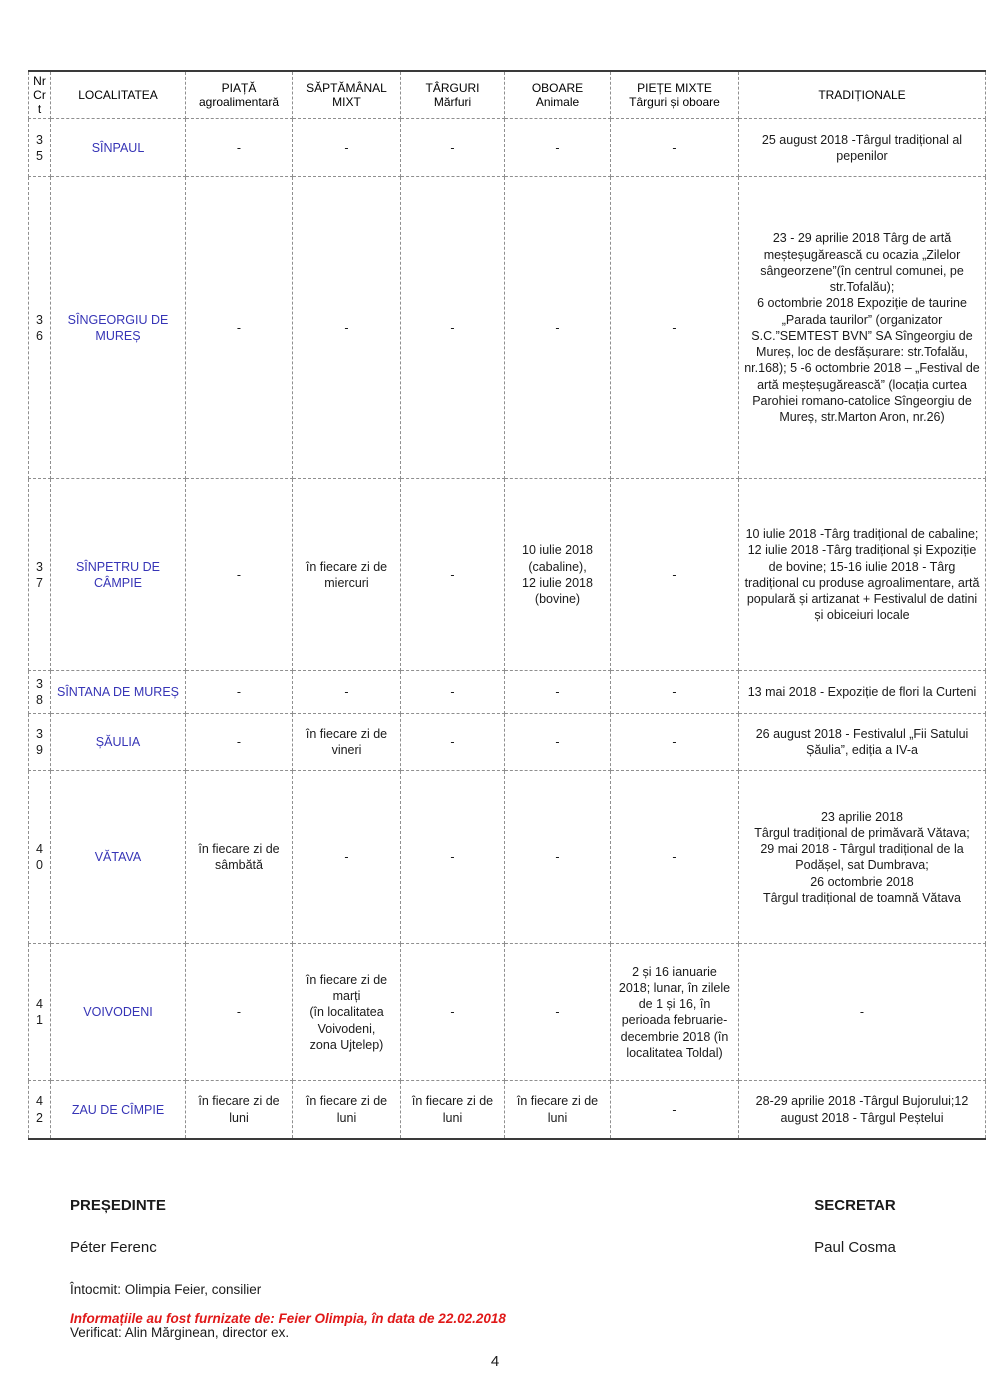  What do you see at coordinates (118, 95) in the screenshot?
I see `header-localitatea: LOCALITATEA` at bounding box center [118, 95].